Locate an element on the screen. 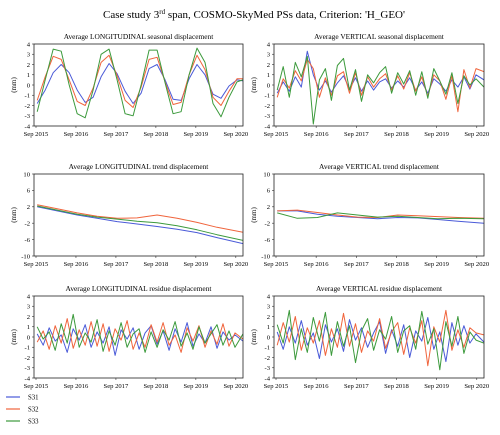  panel-title: Average LONGITUDINAL trend displacement is located at coordinates (139, 166).